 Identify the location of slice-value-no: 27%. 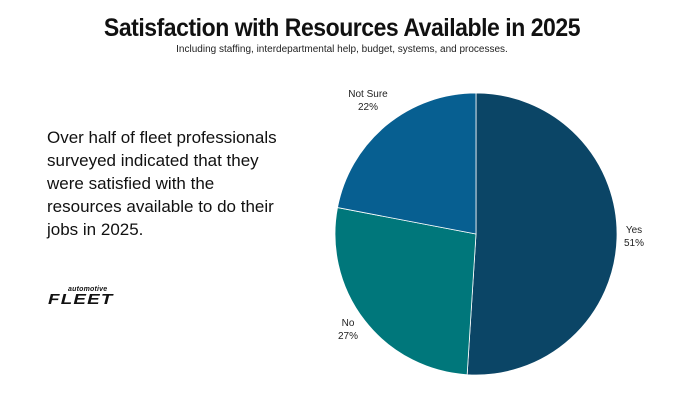
(348, 336).